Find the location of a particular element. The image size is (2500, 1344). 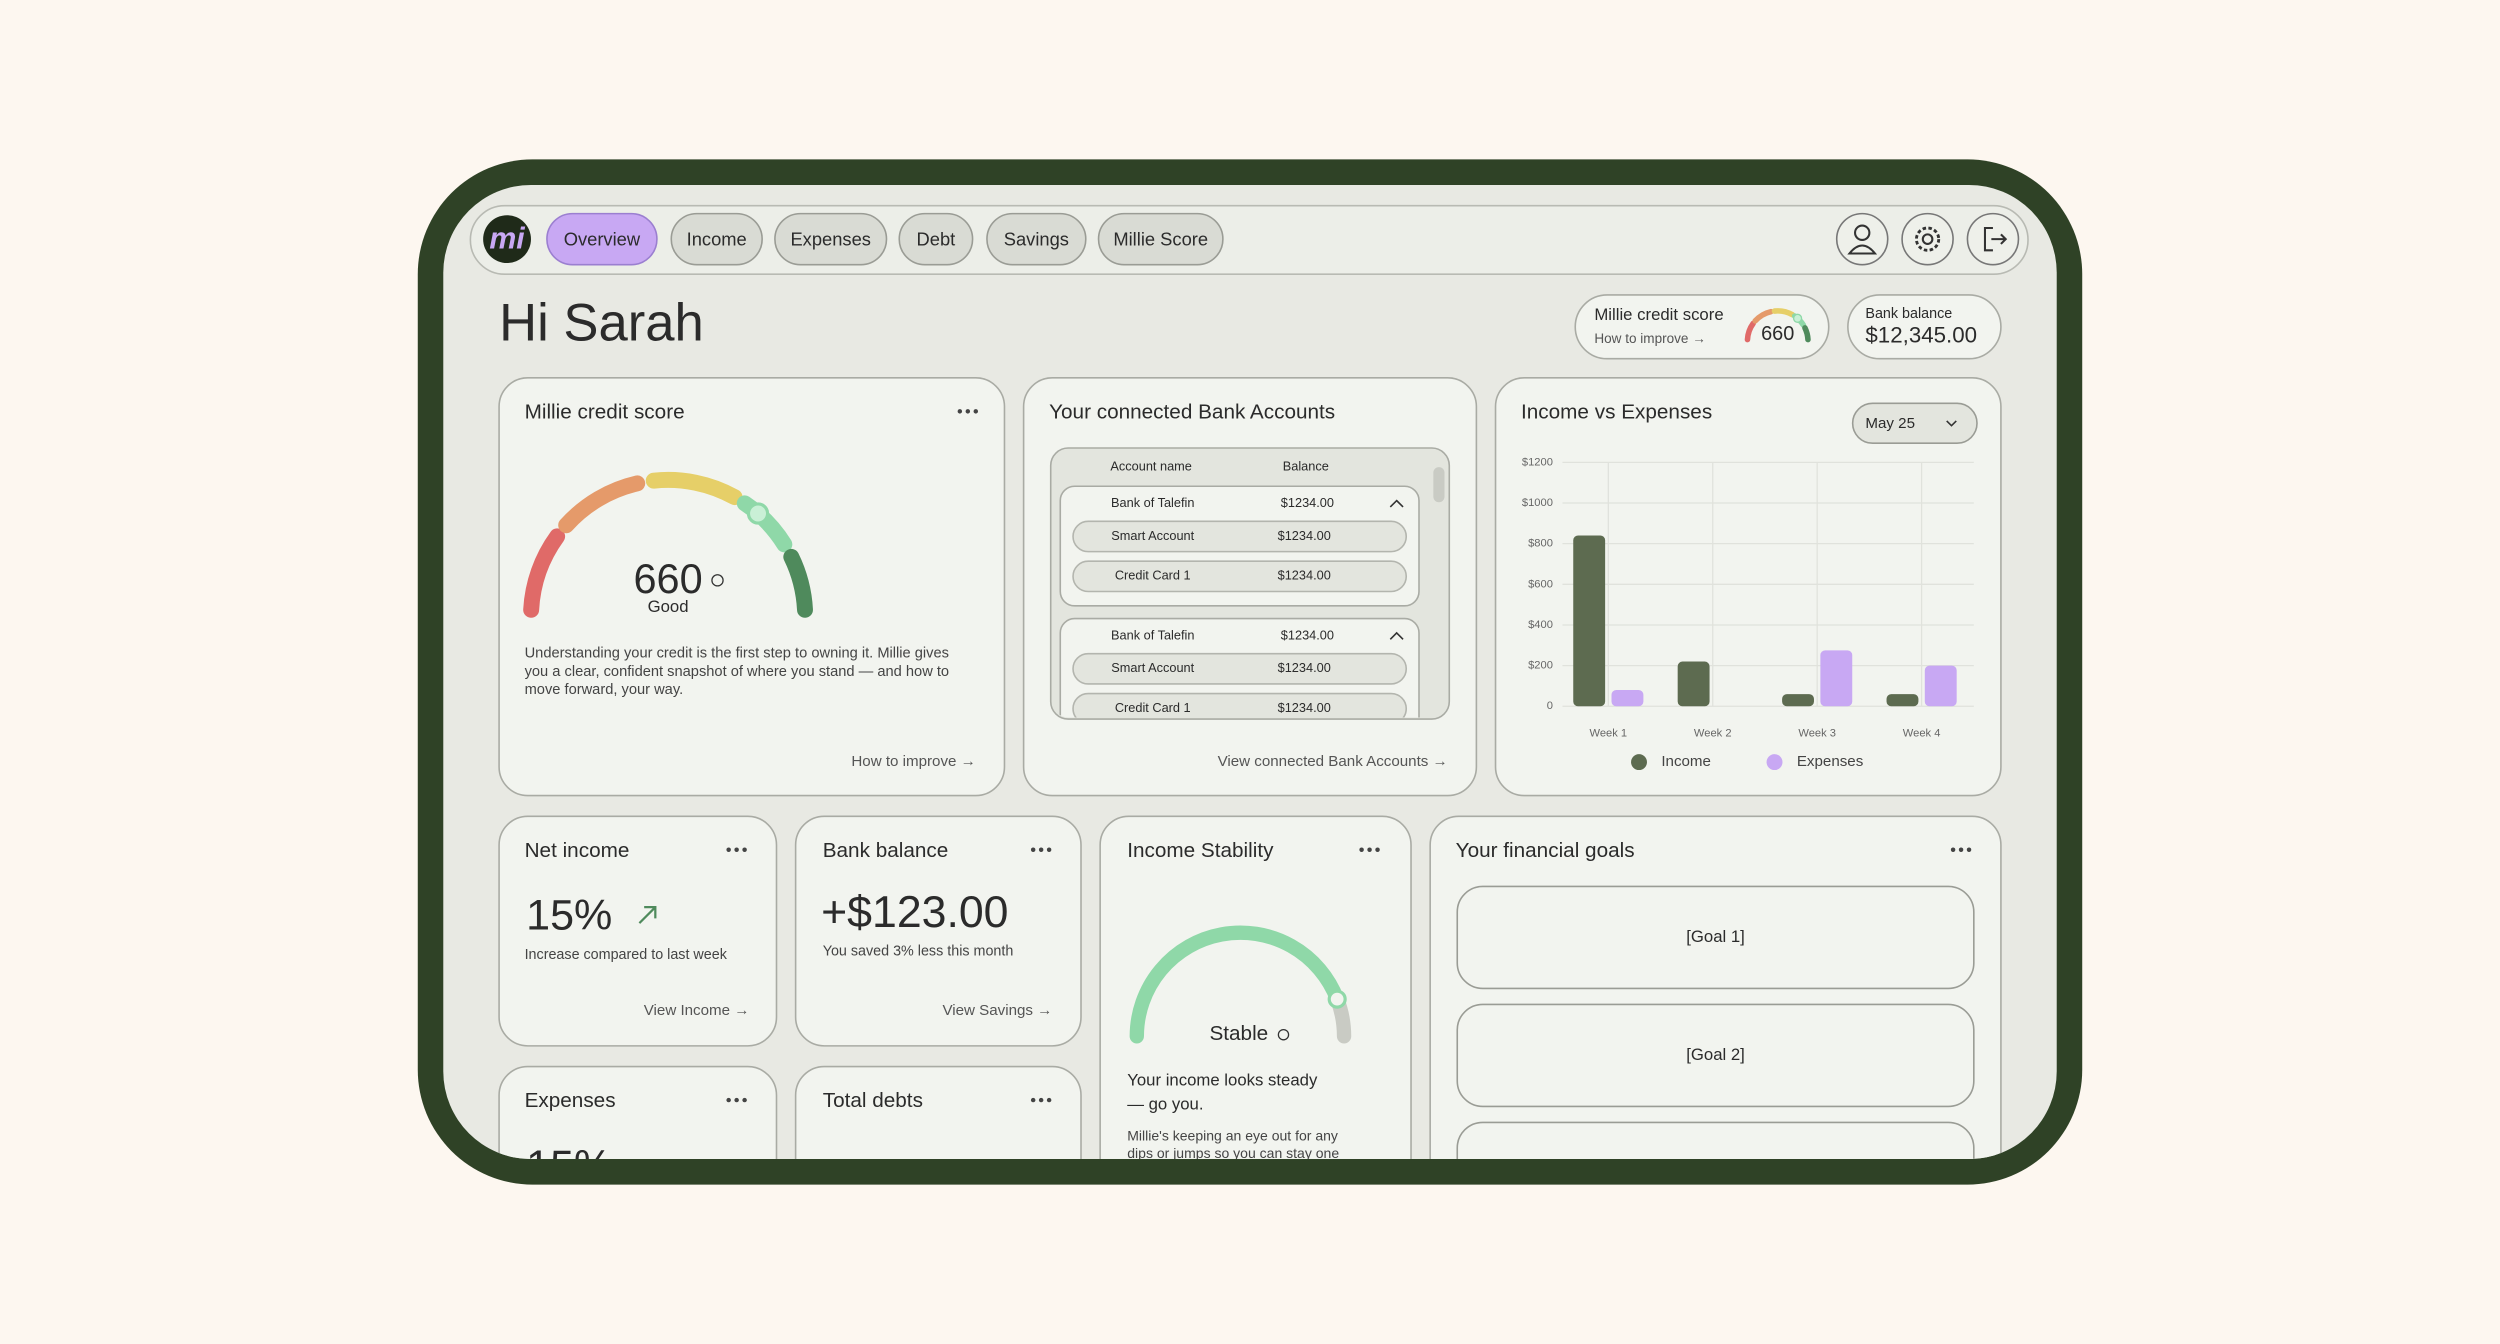

income-stability-card is located at coordinates (1255, 987).